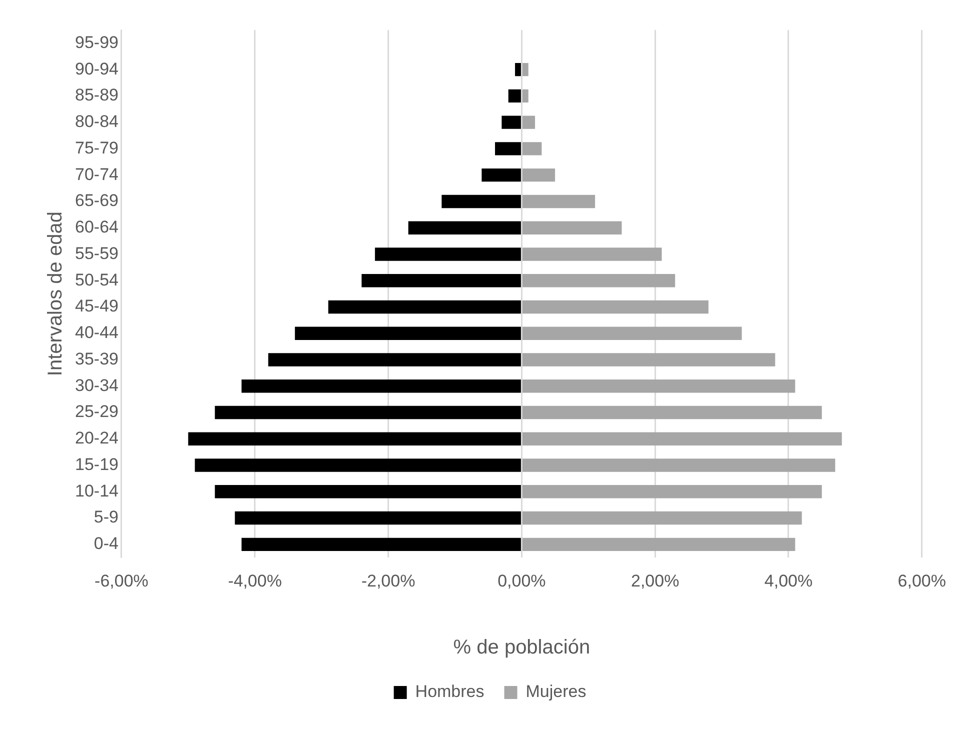 The image size is (960, 731). Describe the element at coordinates (96, 438) in the screenshot. I see `y-tick-label: 20-24` at that location.